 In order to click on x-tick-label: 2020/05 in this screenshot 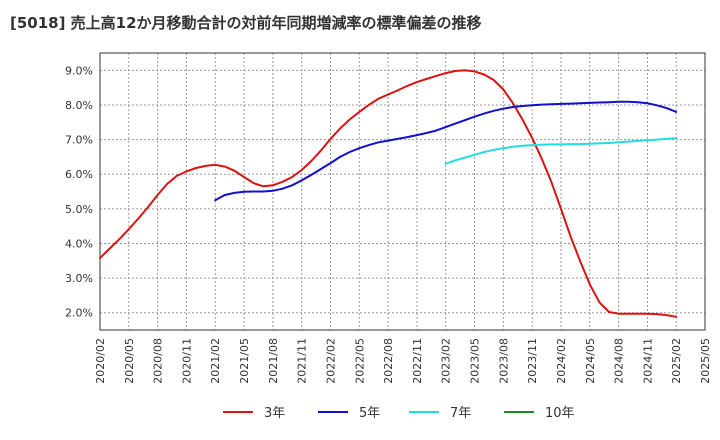, I will do `click(129, 361)`.